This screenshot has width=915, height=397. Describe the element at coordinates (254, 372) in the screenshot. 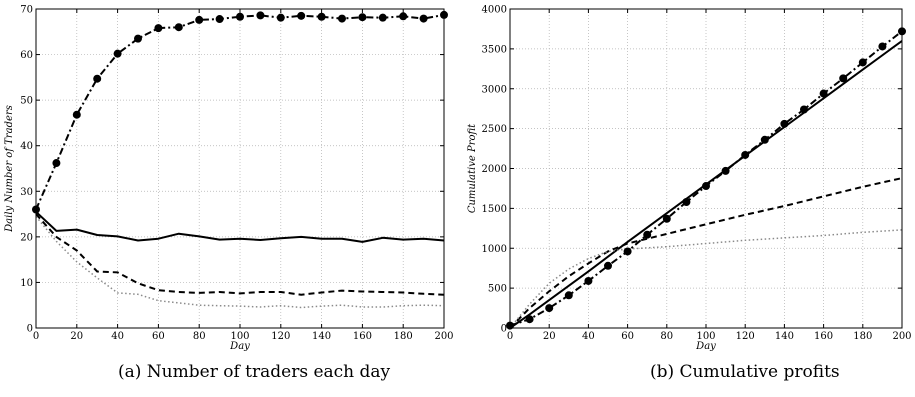

I see `caption-number-of-traders: (a) Number of traders each day` at that location.